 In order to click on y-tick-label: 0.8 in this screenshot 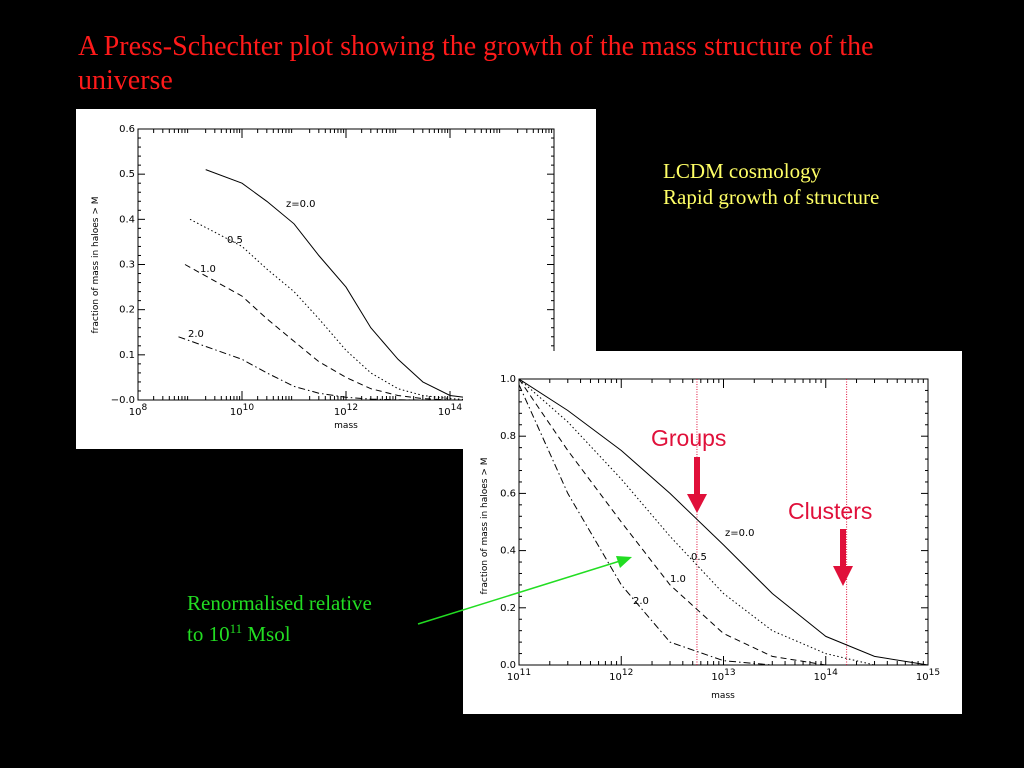, I will do `click(508, 436)`.